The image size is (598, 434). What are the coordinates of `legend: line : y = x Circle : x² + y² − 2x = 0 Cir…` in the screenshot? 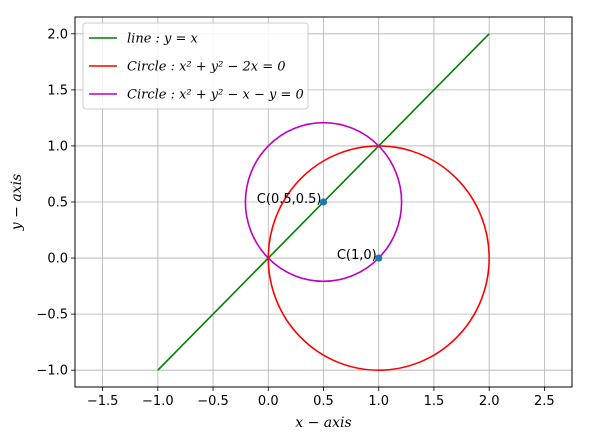 It's located at (195, 66).